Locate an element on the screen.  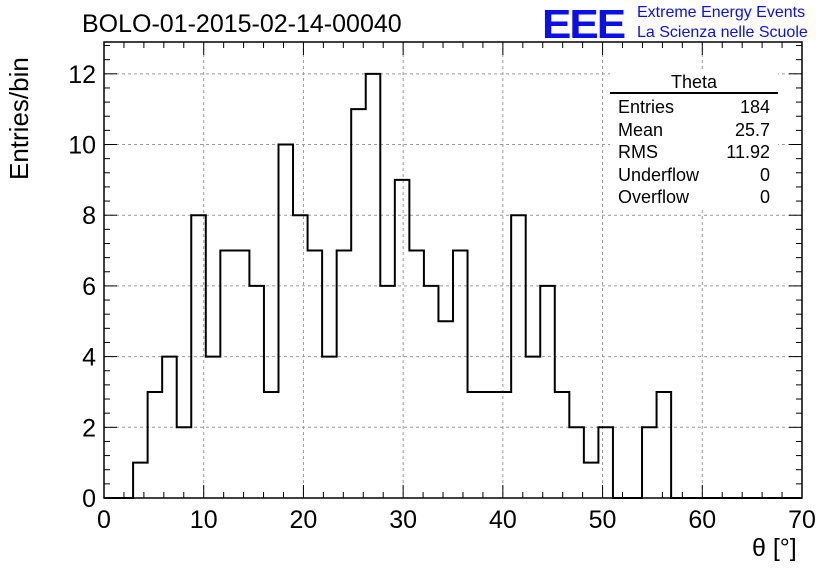
x-tick-label: 40 is located at coordinates (503, 520).